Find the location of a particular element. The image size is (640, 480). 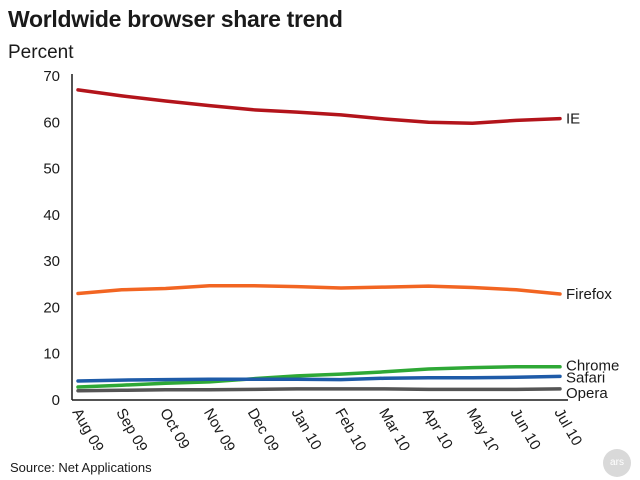

x-tick-label: Apr 10 is located at coordinates (437, 428).